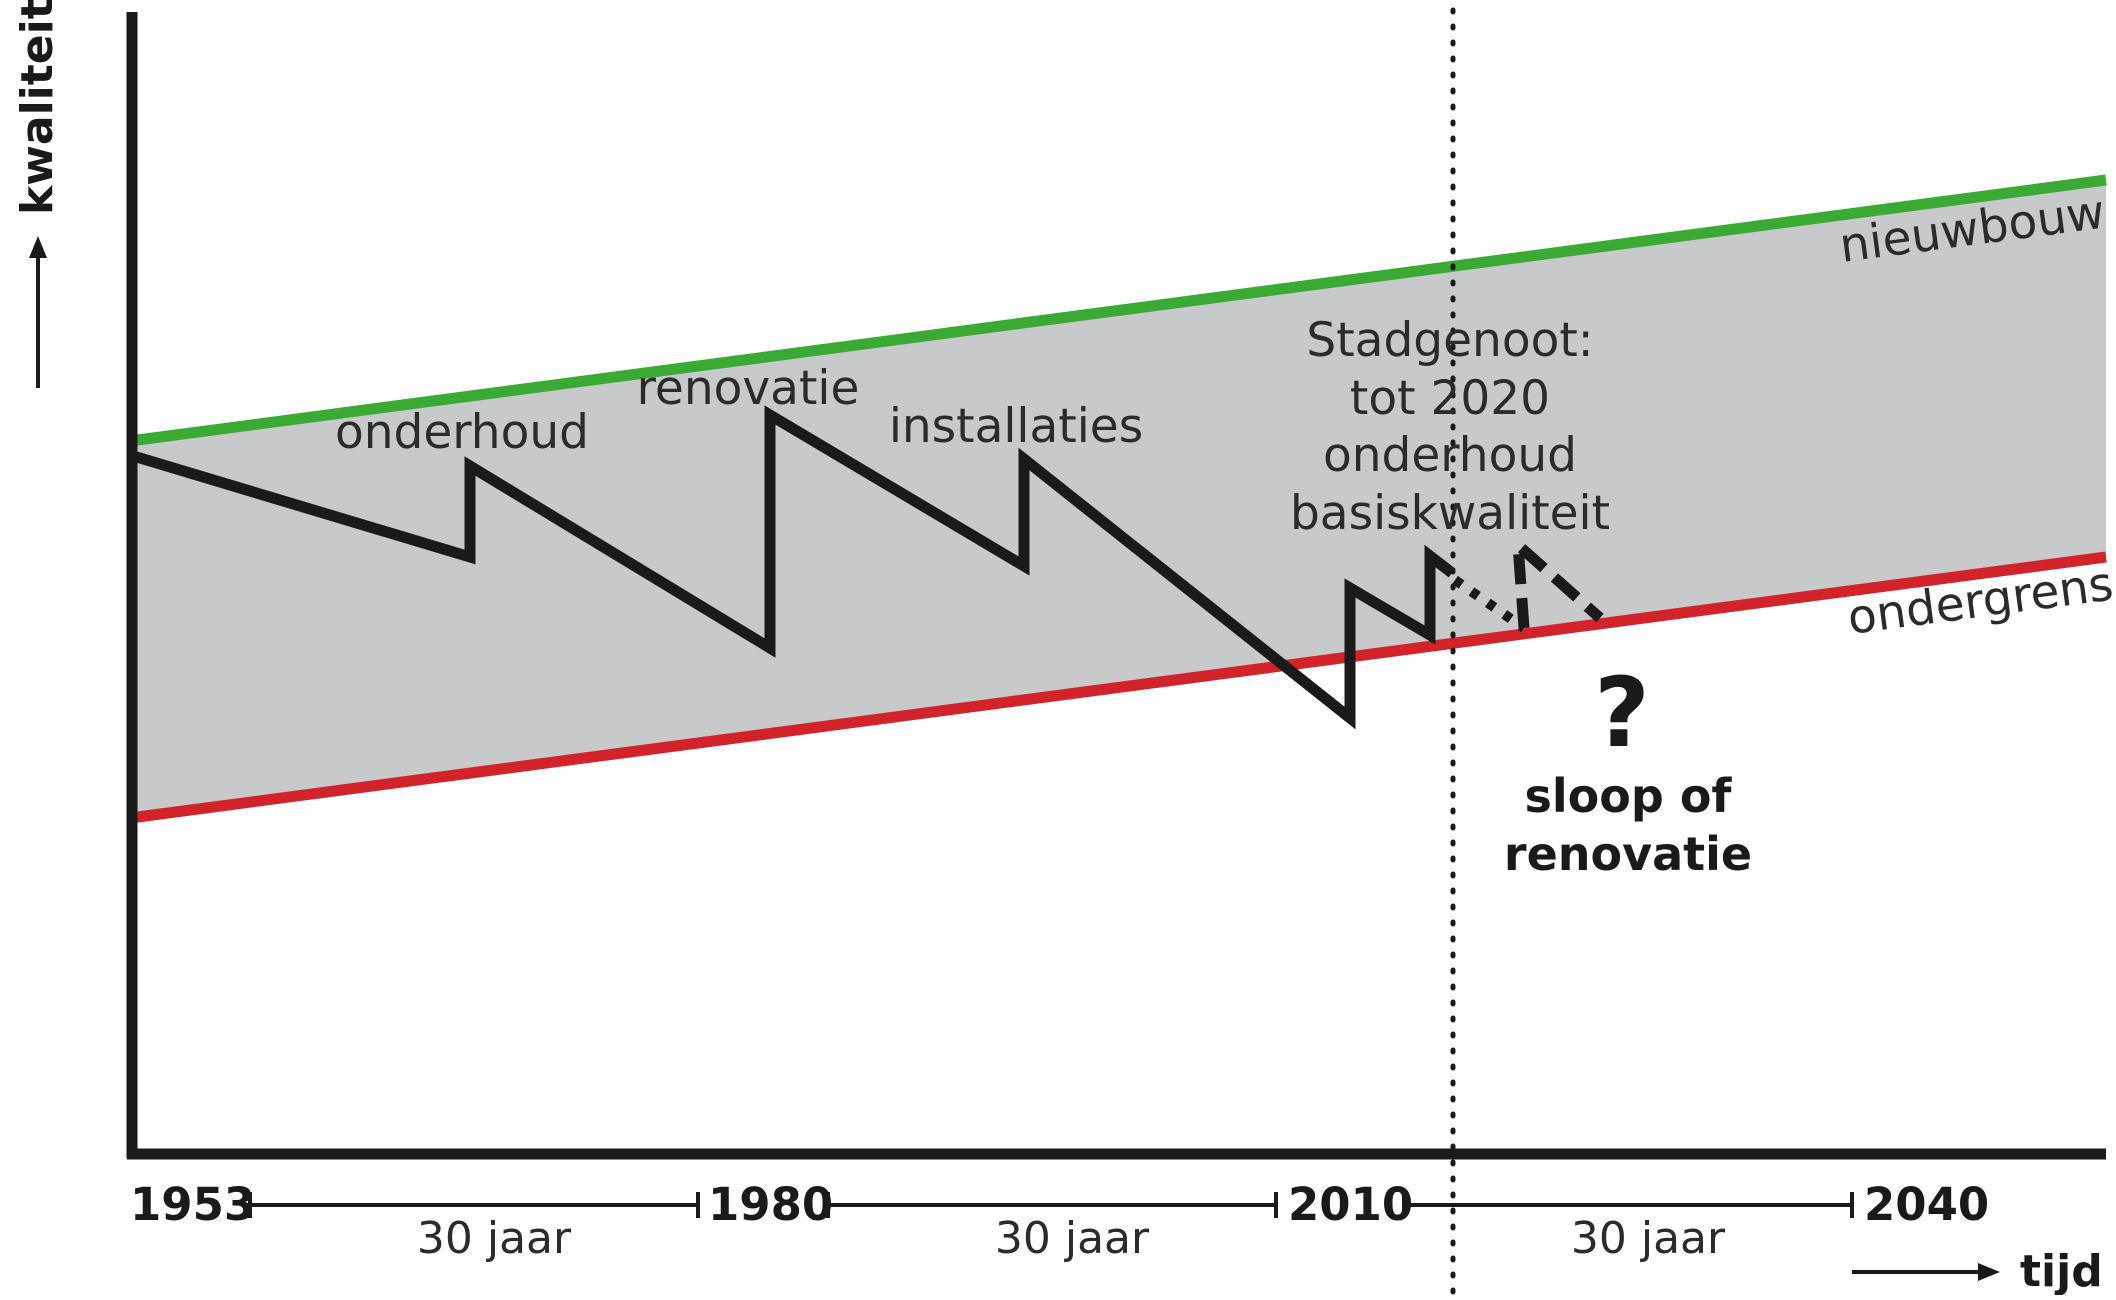  What do you see at coordinates (770, 1204) in the screenshot?
I see `year-1980: 1980` at bounding box center [770, 1204].